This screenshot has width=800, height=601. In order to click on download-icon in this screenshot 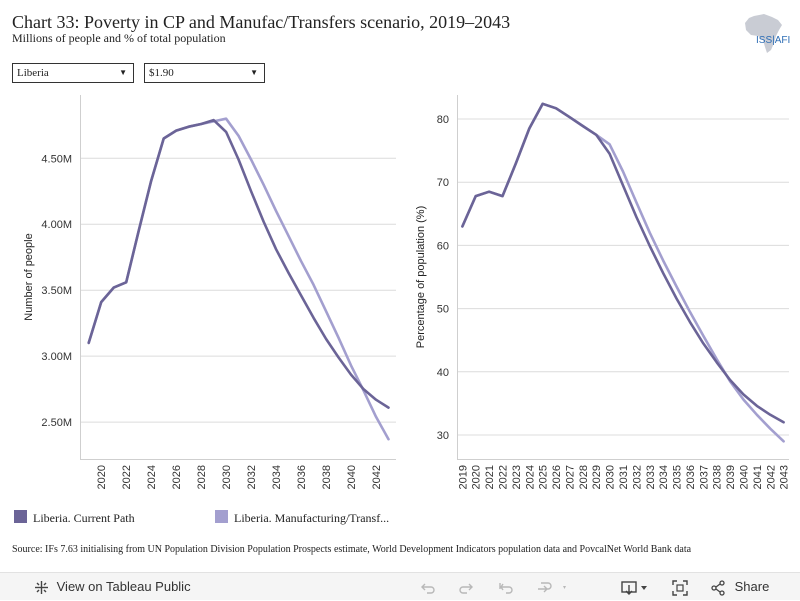, I will do `click(634, 587)`.